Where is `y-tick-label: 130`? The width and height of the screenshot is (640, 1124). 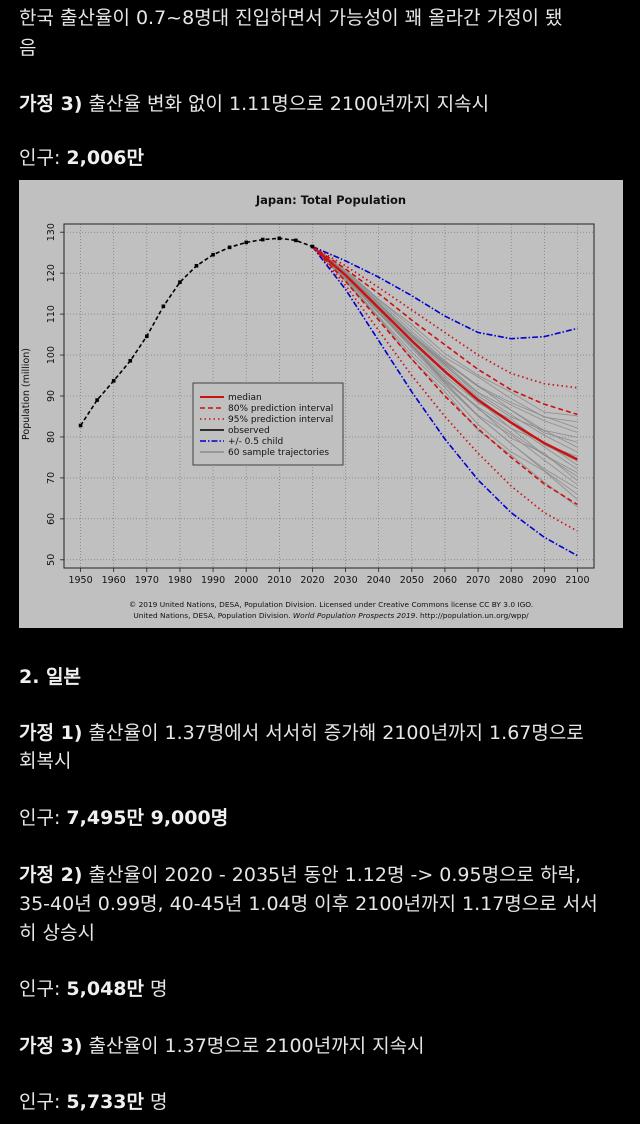
y-tick-label: 130 is located at coordinates (51, 232).